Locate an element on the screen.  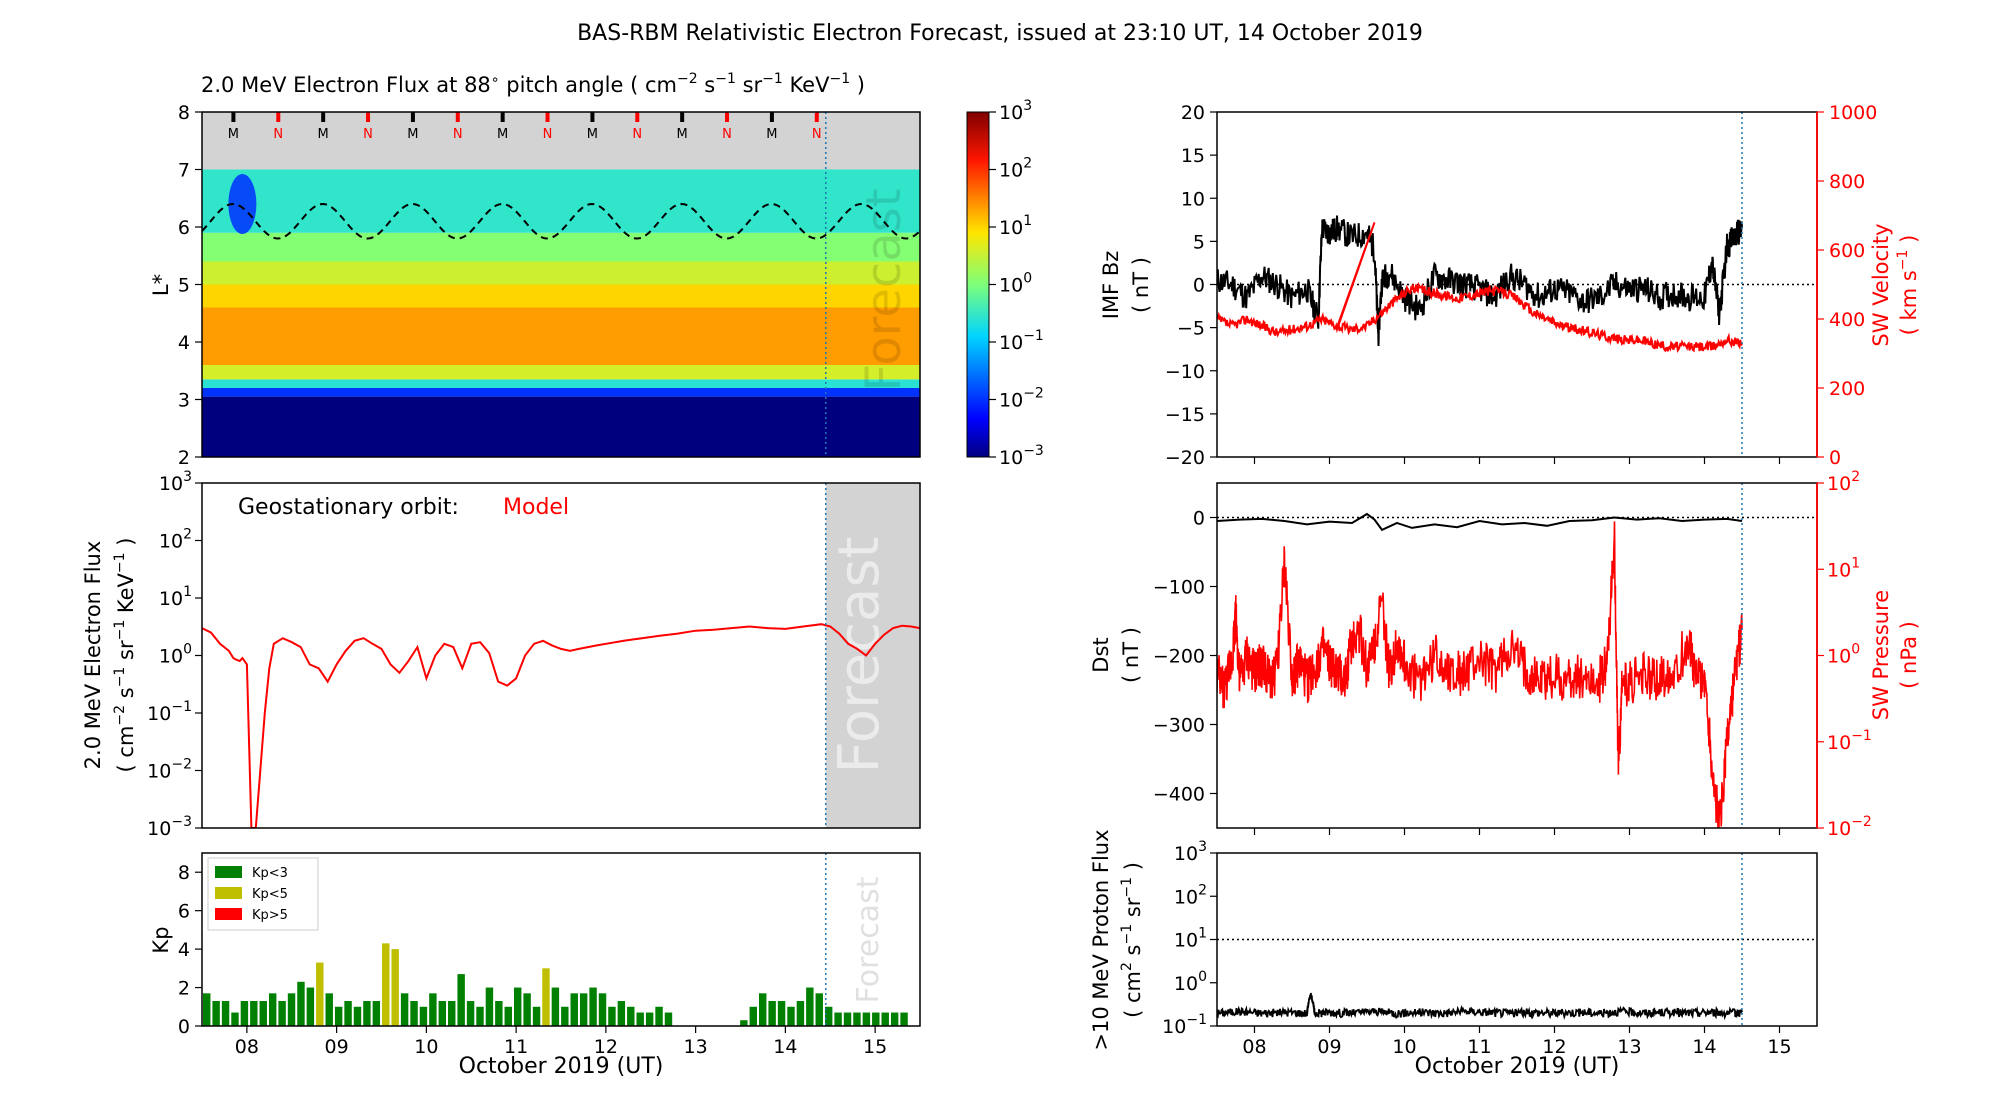
geo-flux-plot is located at coordinates (561, 655).